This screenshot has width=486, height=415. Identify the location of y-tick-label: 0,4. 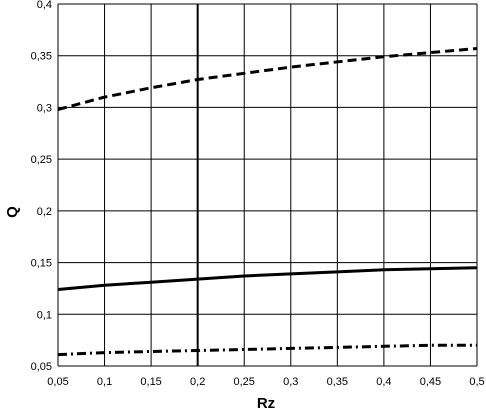
(44, 5).